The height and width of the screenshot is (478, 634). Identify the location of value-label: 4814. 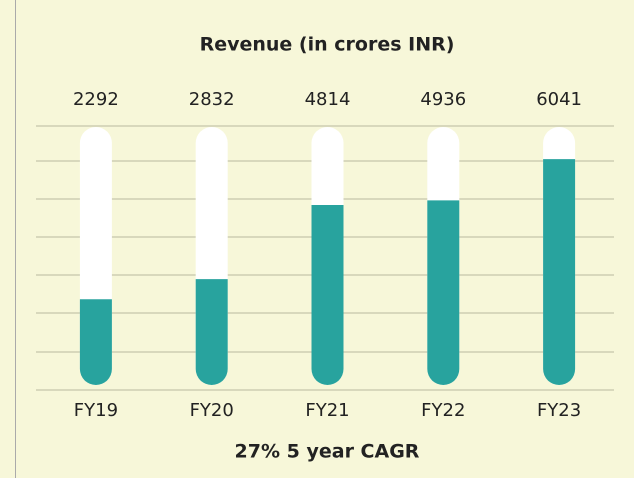
(328, 99).